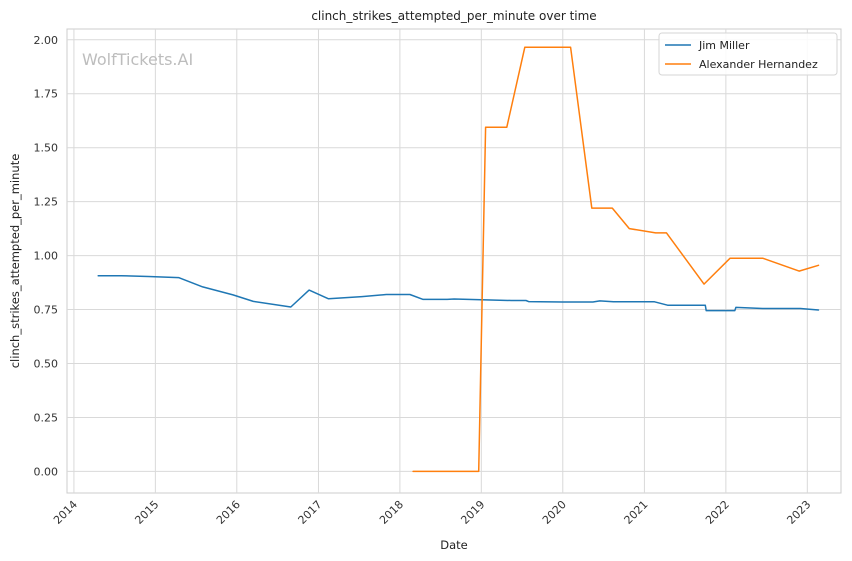  I want to click on x-tick-label: 2019, so click(472, 512).